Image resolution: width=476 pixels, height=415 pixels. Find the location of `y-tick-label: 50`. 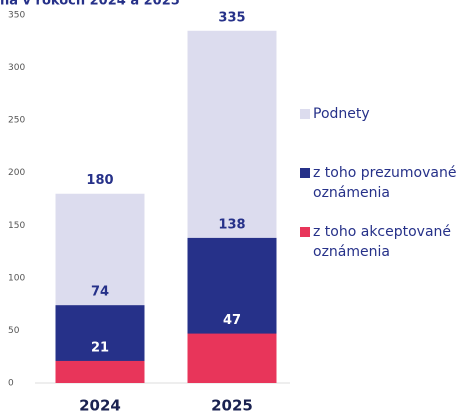

y-tick-label: 50 is located at coordinates (14, 331).